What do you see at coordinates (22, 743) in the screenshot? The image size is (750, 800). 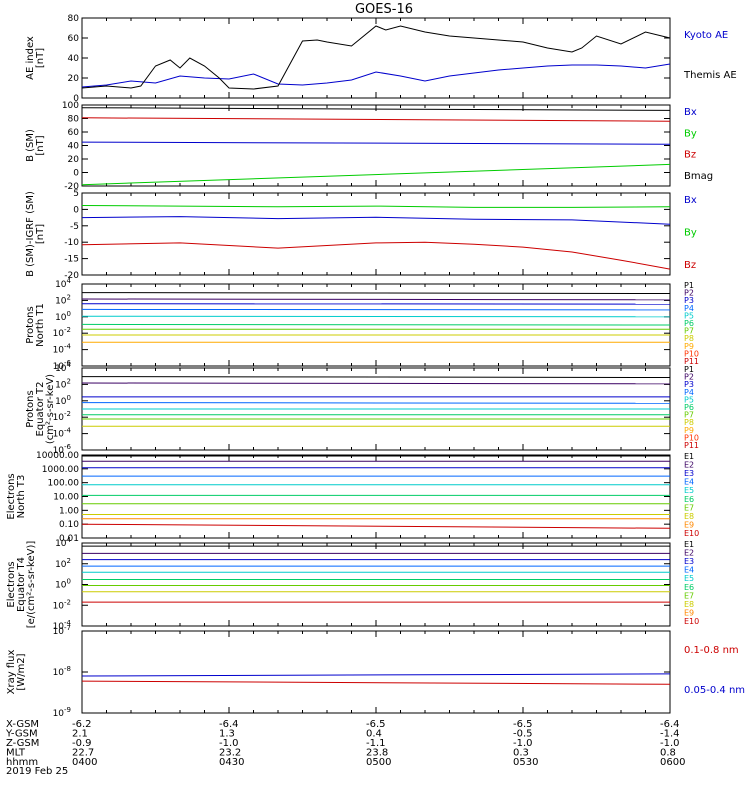 I see `axis-row-label: Z-GSM` at bounding box center [22, 743].